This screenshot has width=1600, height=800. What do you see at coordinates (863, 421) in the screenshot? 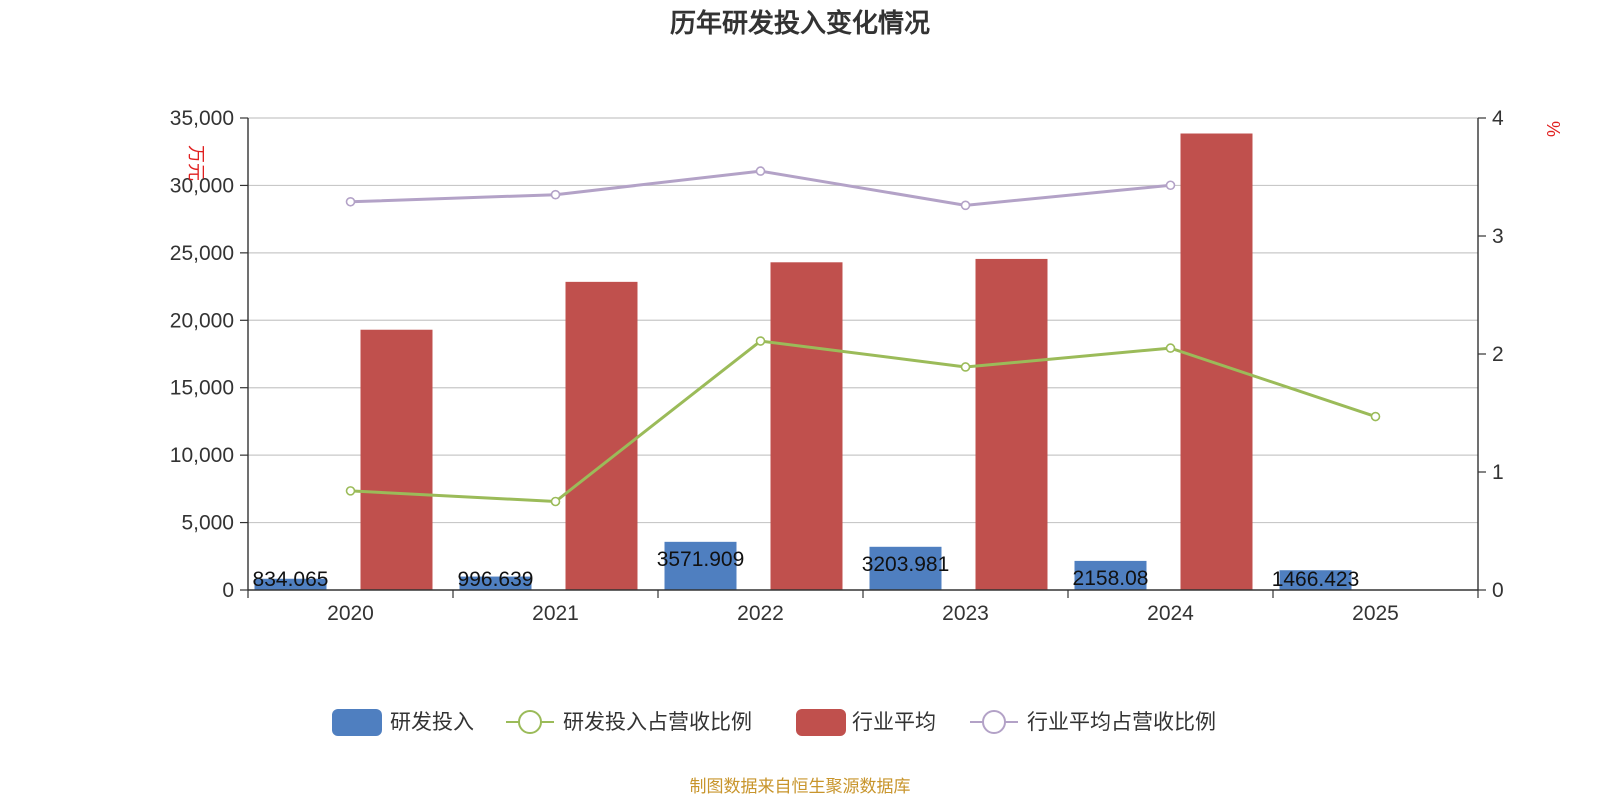
I see `rd-ratio-line` at bounding box center [863, 421].